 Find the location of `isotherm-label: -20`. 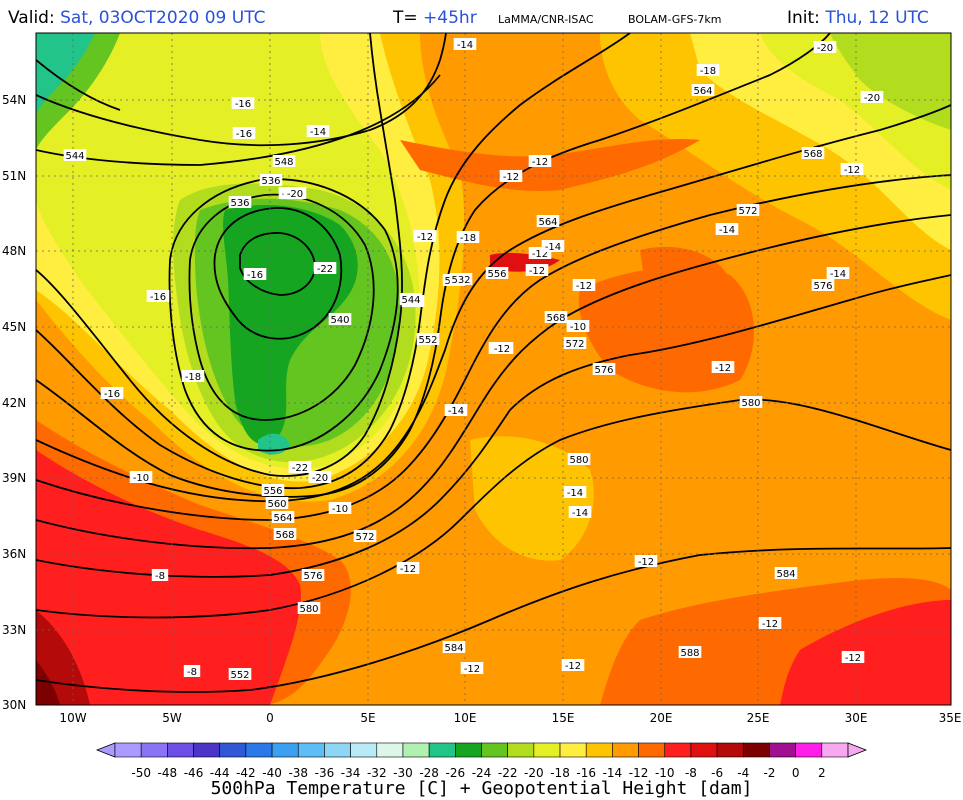

isotherm-label: -20 is located at coordinates (825, 48).